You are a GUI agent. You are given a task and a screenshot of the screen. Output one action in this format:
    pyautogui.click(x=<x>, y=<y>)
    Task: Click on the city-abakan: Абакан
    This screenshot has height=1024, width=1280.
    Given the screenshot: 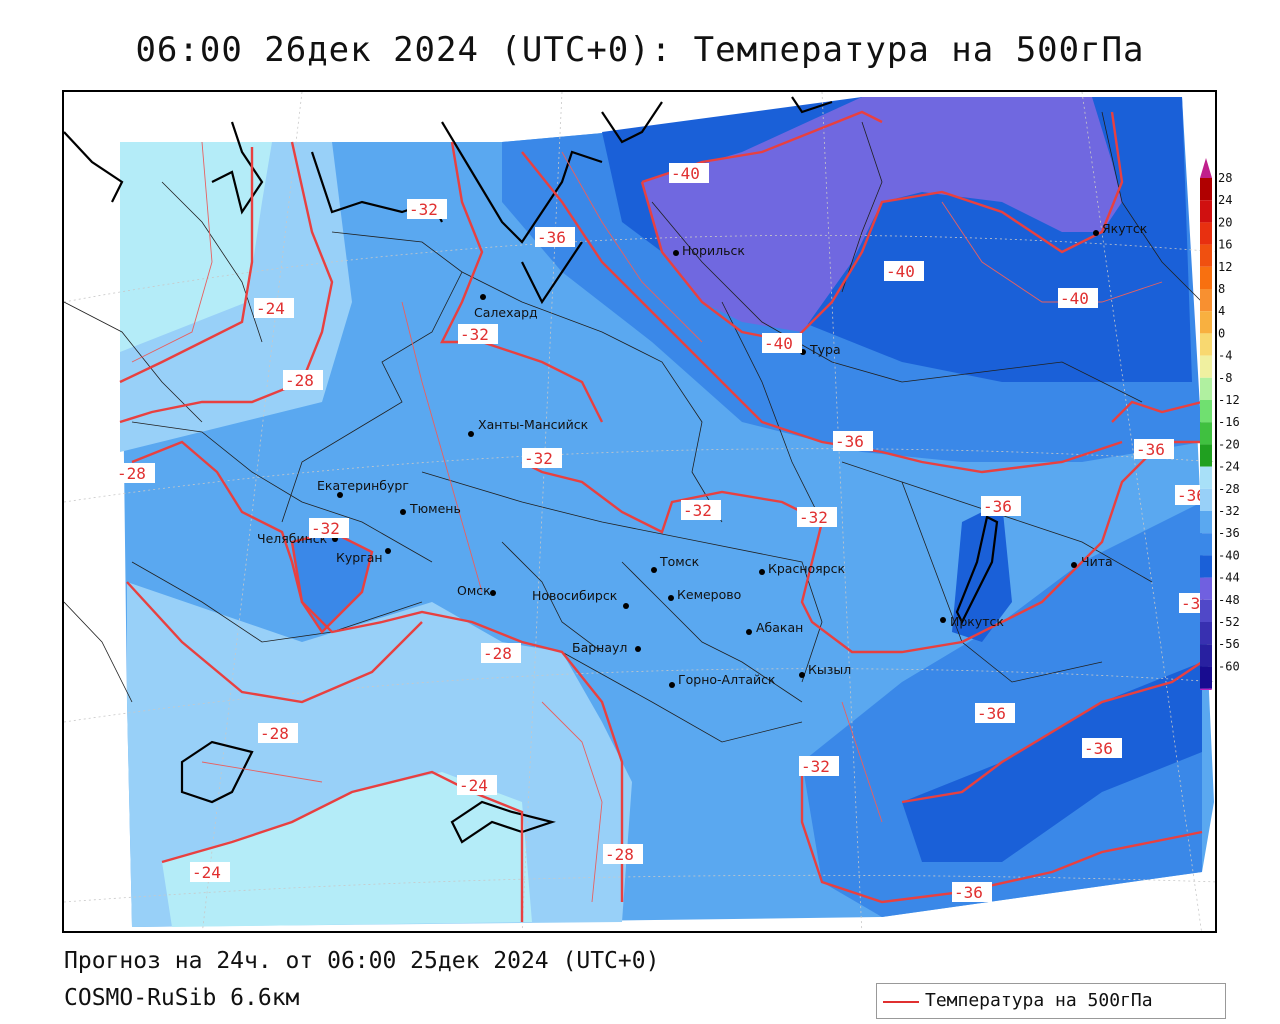 What is the action you would take?
    pyautogui.click(x=774, y=627)
    